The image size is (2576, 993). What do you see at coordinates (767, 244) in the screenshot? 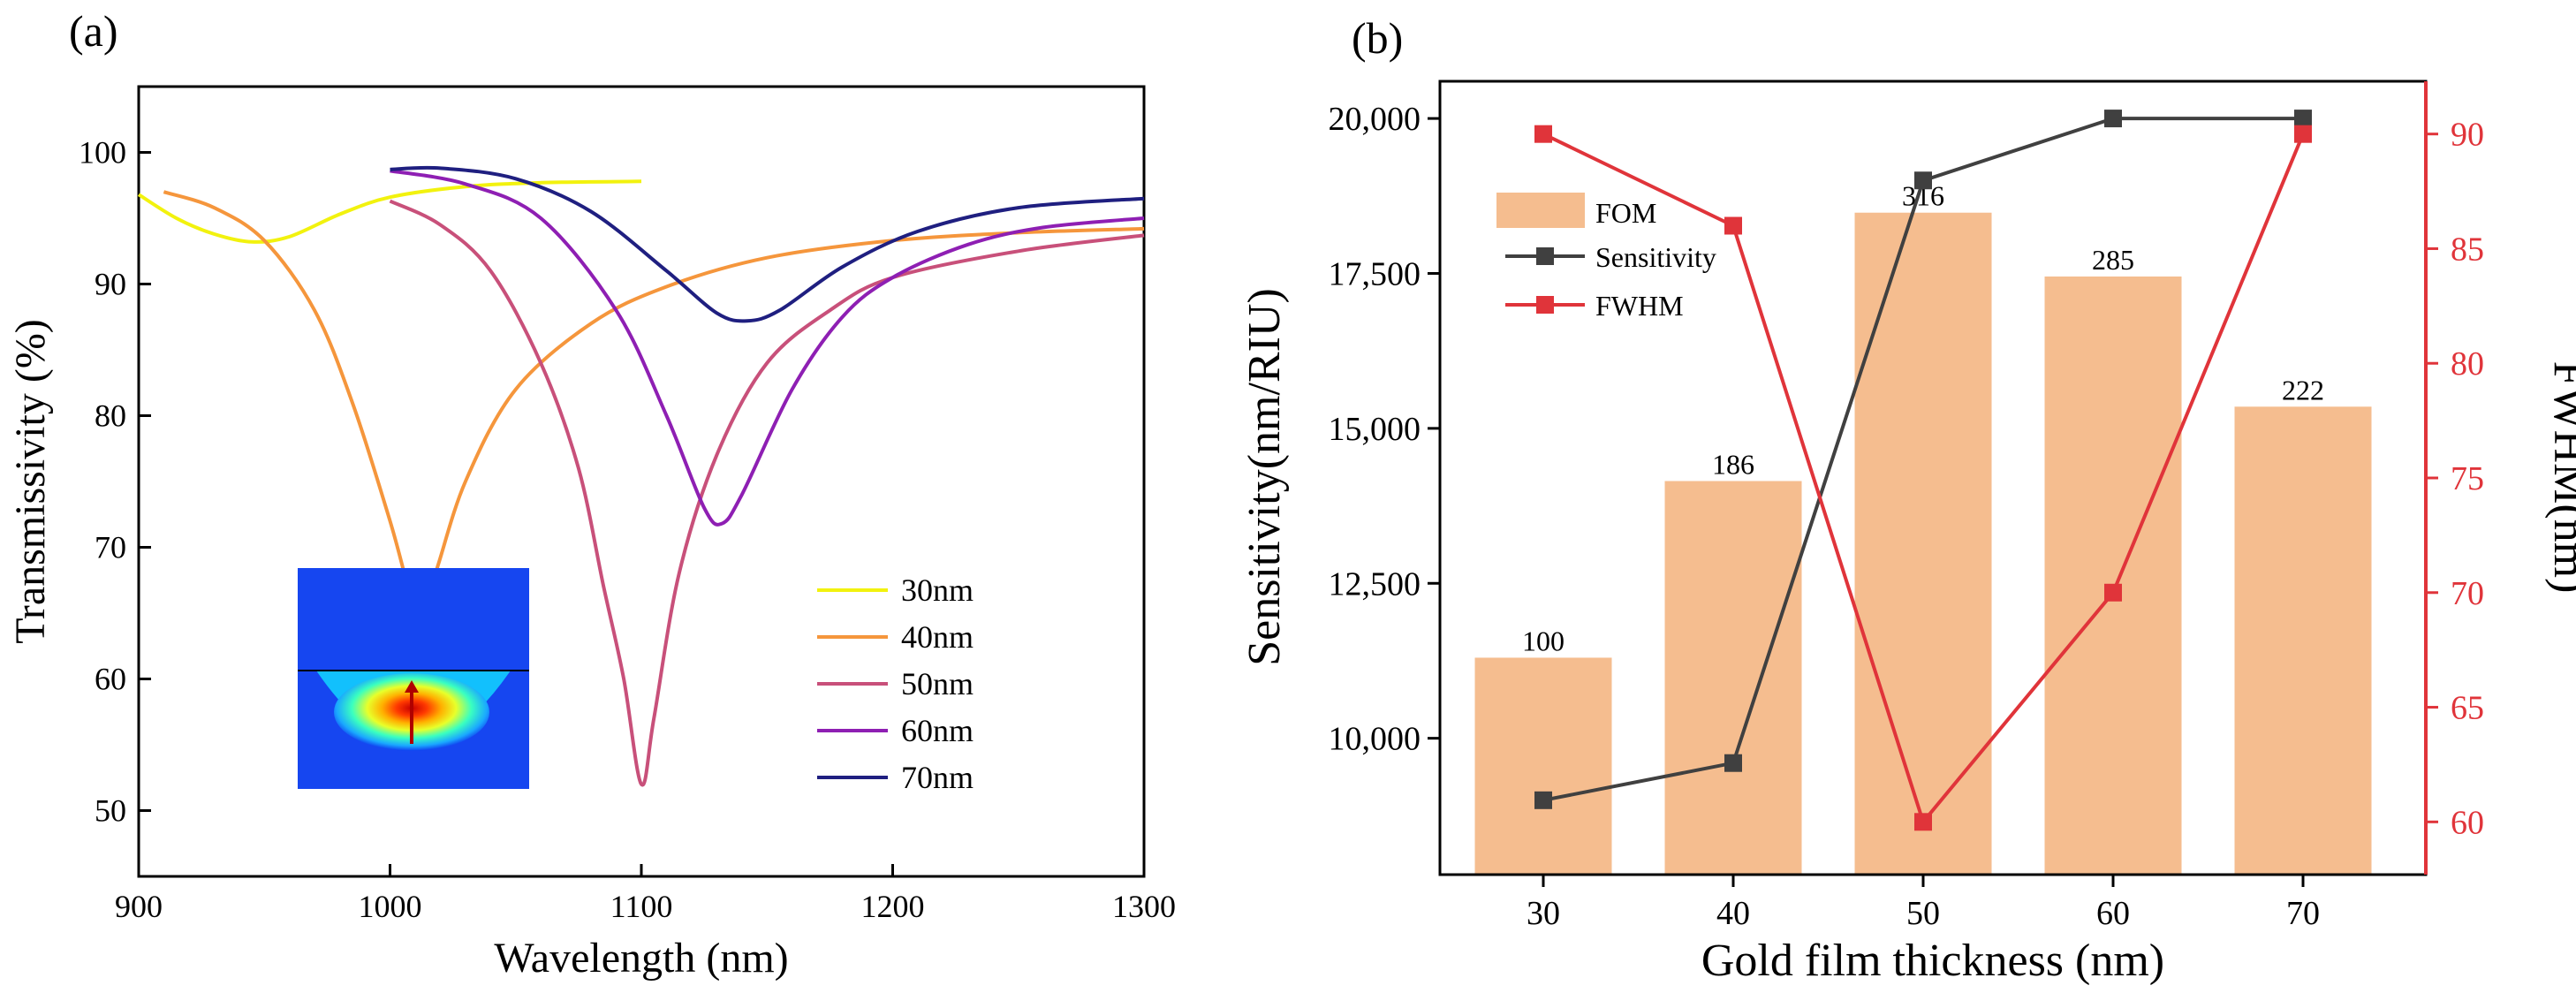
I see `a-series-line-70nm` at bounding box center [767, 244].